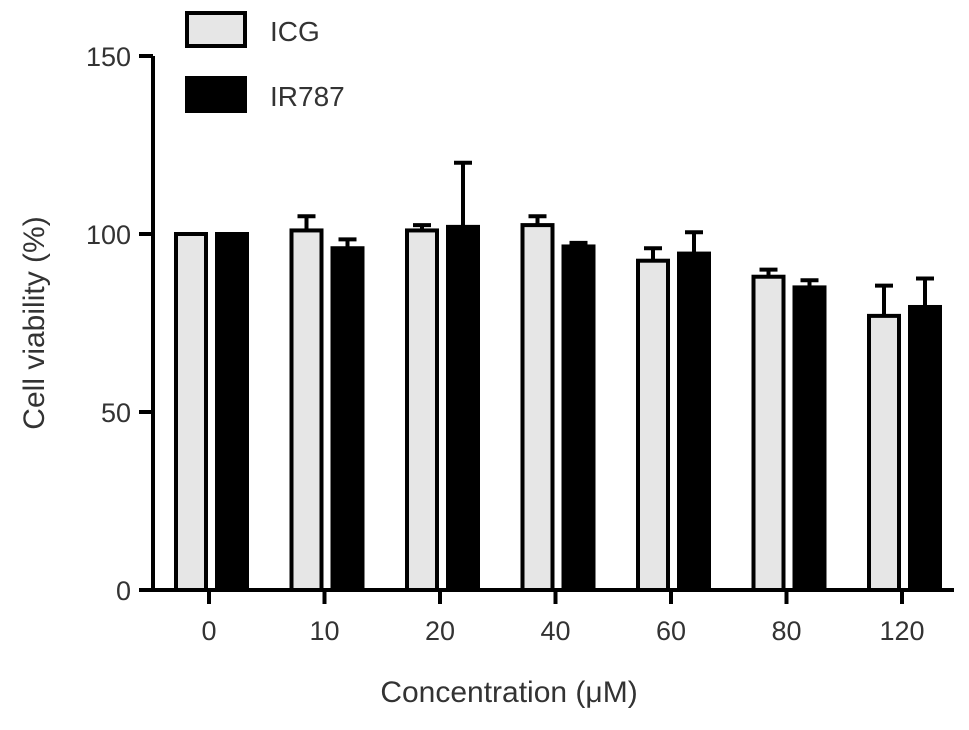 The height and width of the screenshot is (730, 969). What do you see at coordinates (116, 413) in the screenshot?
I see `y-tick-label-50: 50` at bounding box center [116, 413].